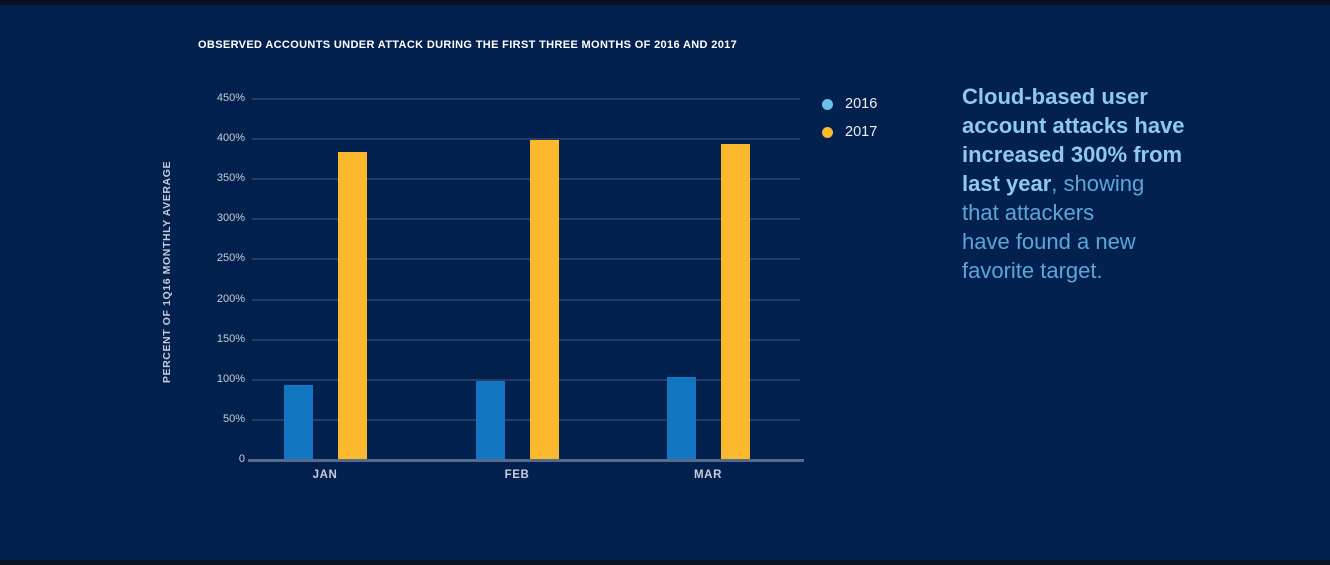  What do you see at coordinates (735, 302) in the screenshot?
I see `bar-2017-mar` at bounding box center [735, 302].